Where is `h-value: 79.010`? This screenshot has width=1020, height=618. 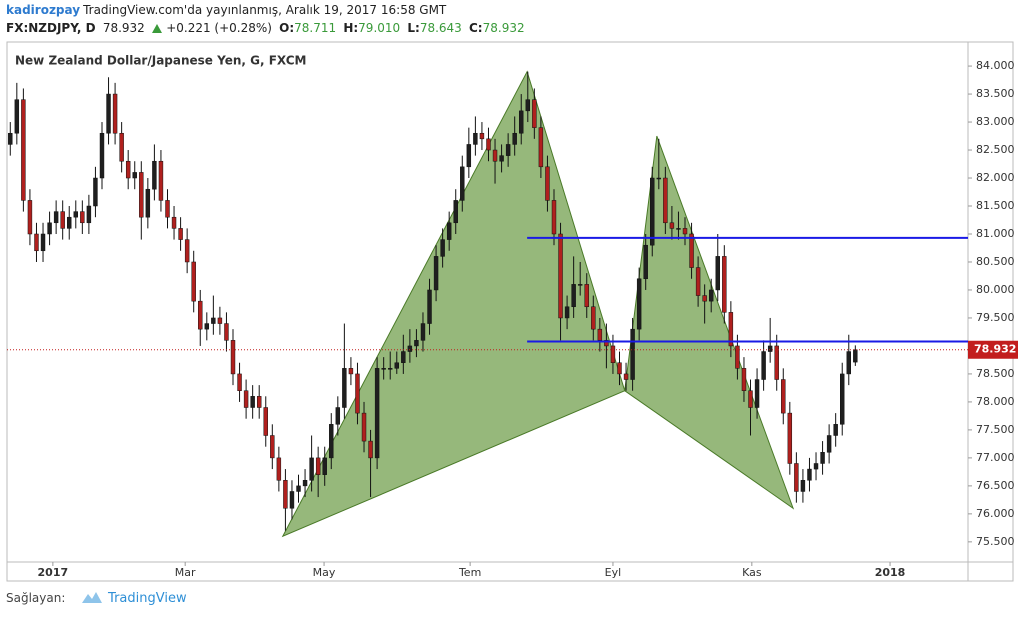
h-value: 79.010 is located at coordinates (379, 28).